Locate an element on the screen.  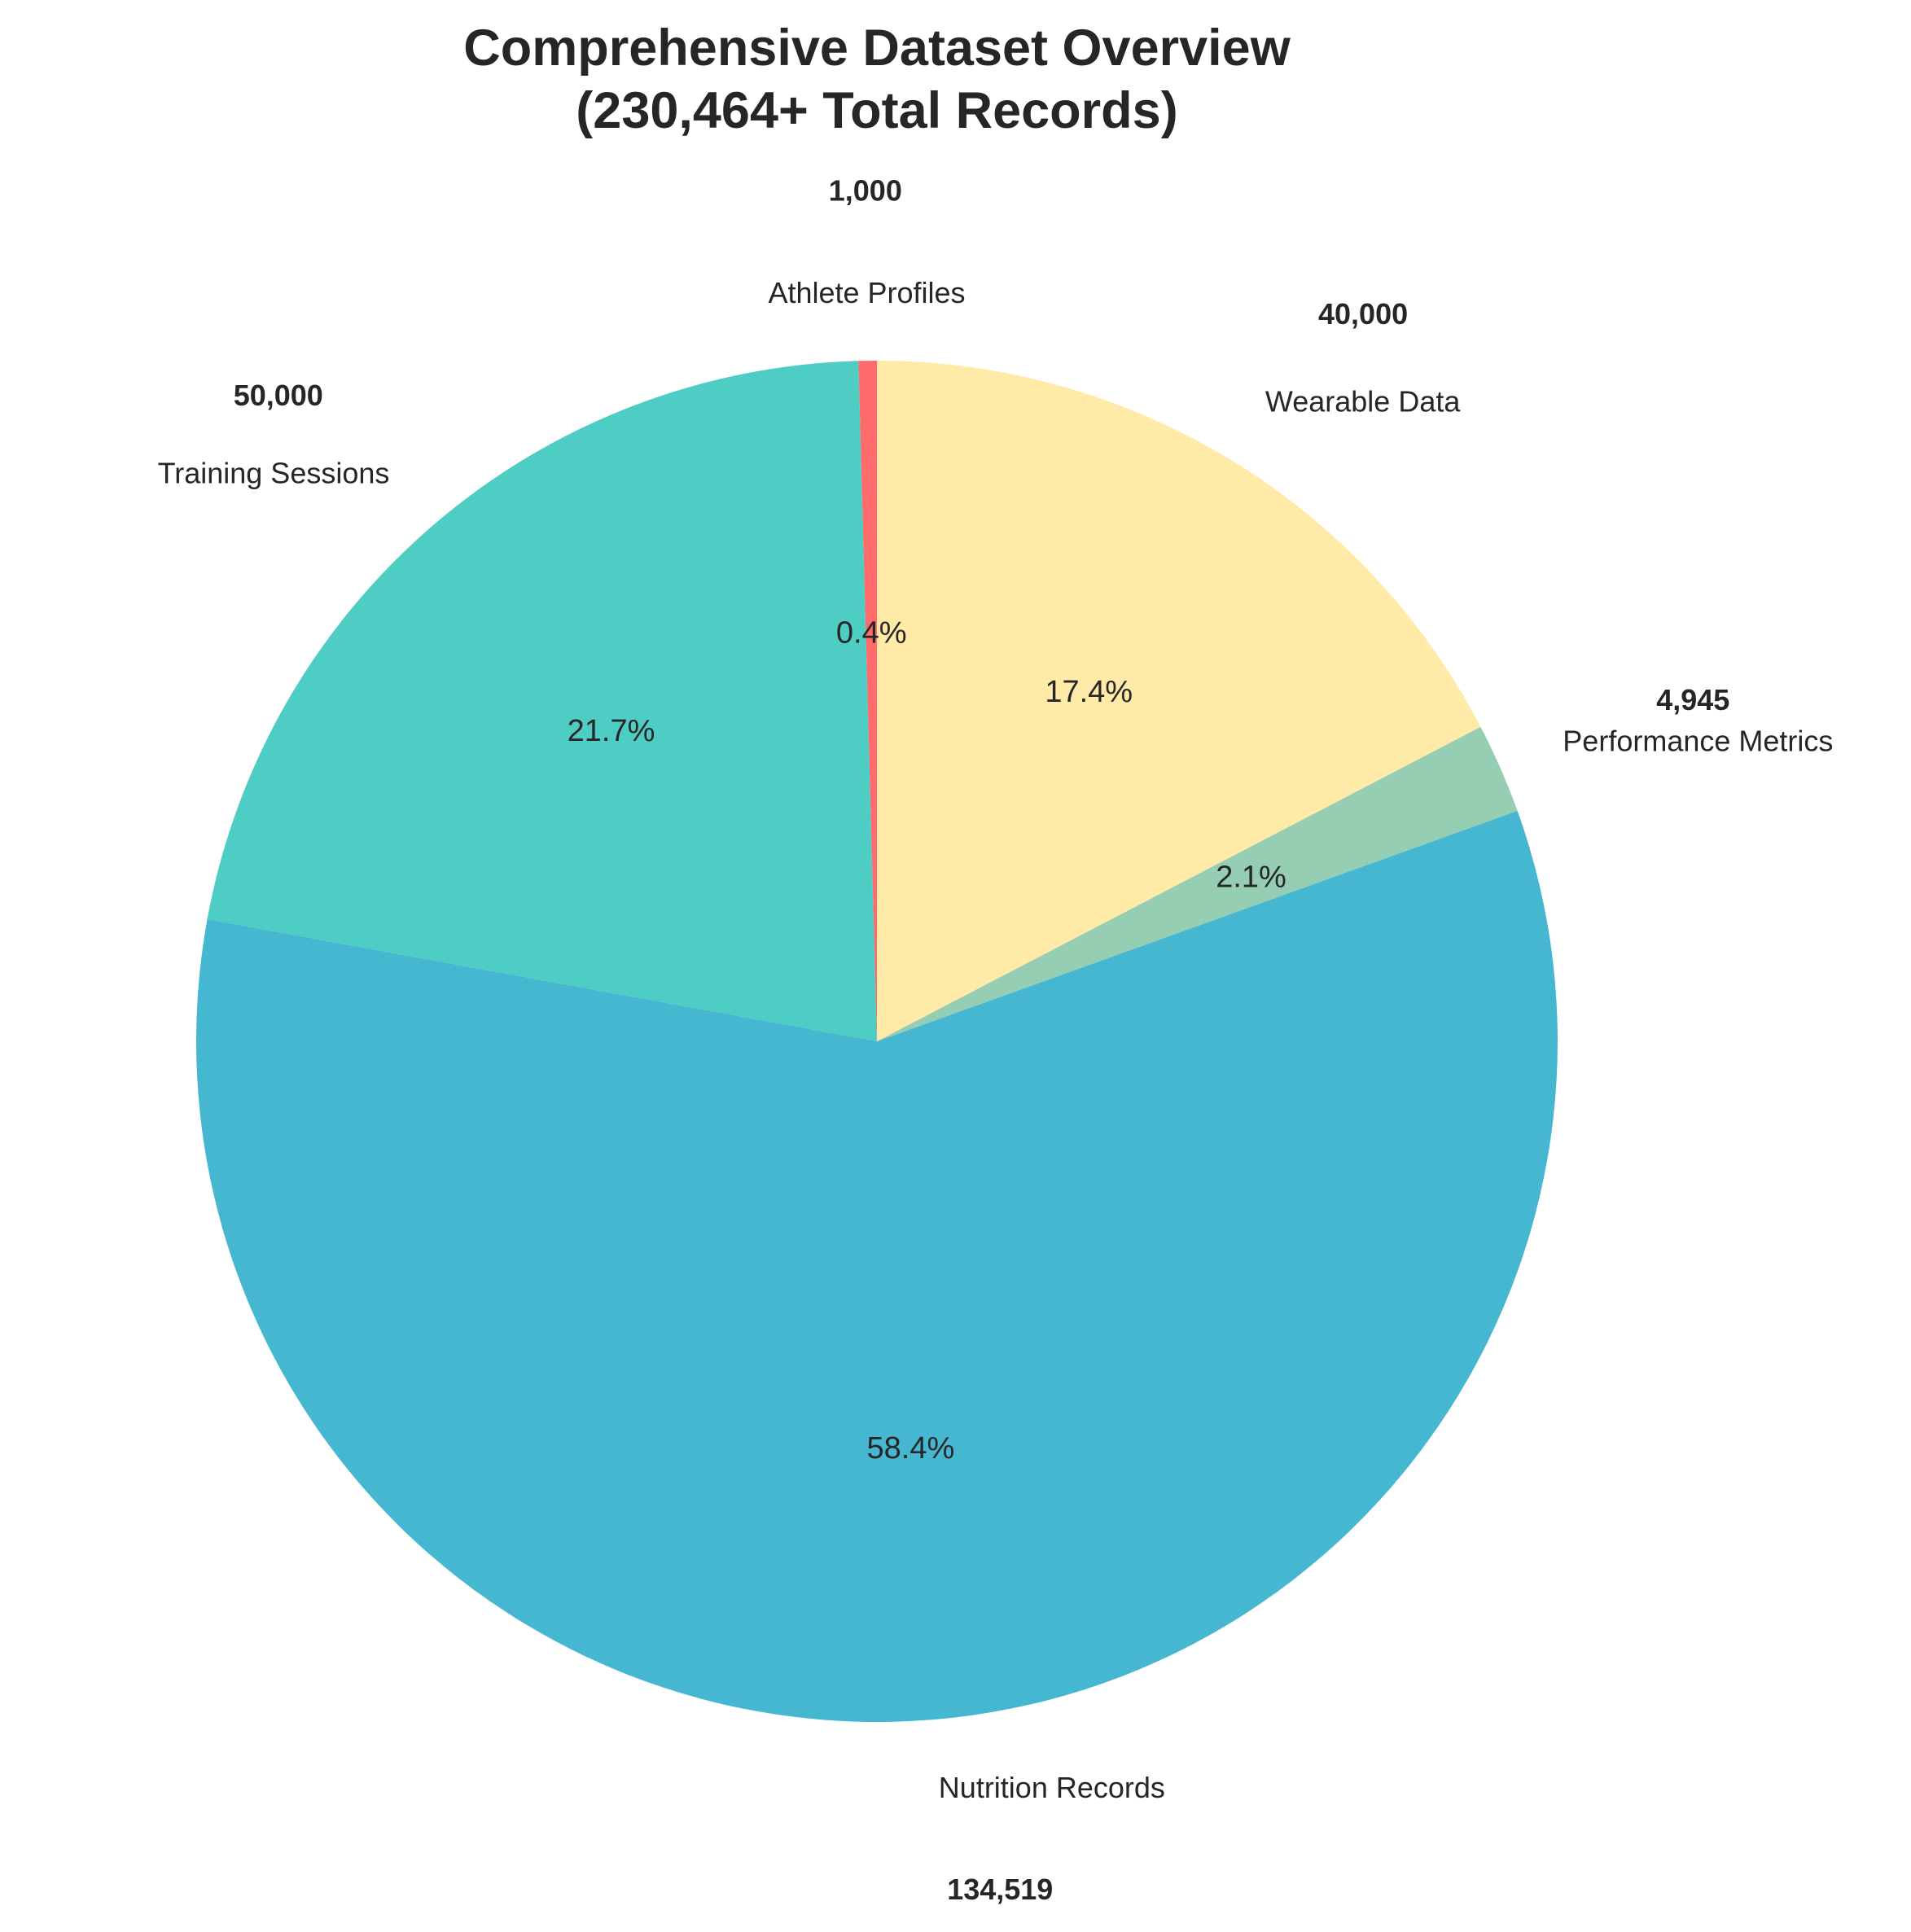
slice-count-nutrition-records: 134,519 is located at coordinates (1000, 1889).